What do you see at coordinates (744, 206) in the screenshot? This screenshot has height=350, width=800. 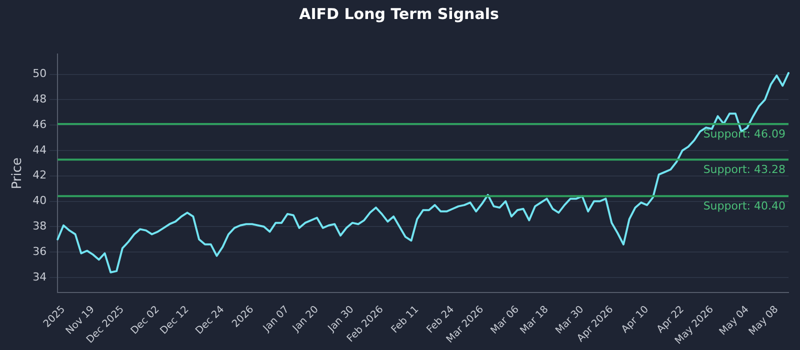 I see `ref-line-label: Support: 40.40` at bounding box center [744, 206].